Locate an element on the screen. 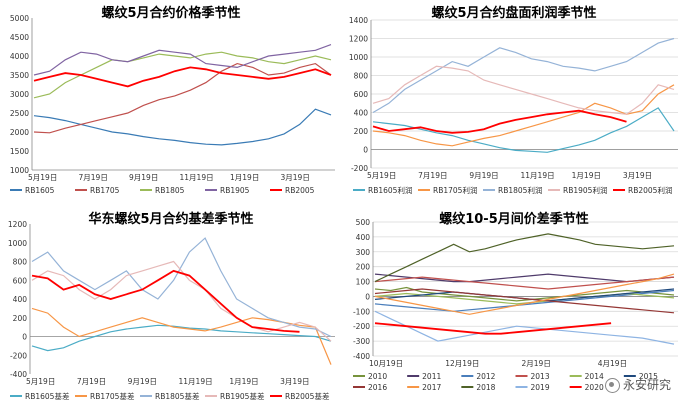 The image size is (685, 415). series-line-RB2005利润 is located at coordinates (499, 121).